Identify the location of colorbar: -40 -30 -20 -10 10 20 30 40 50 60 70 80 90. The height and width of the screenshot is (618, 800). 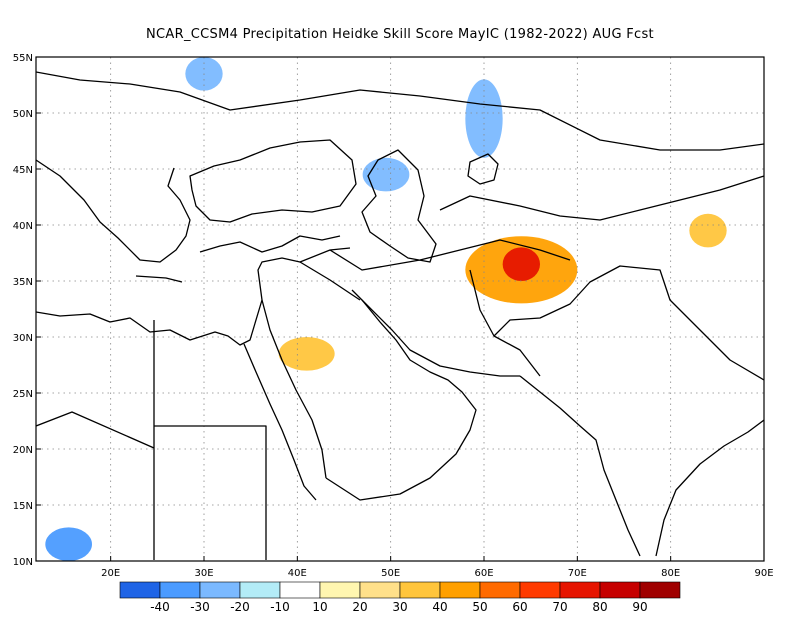
(400, 597).